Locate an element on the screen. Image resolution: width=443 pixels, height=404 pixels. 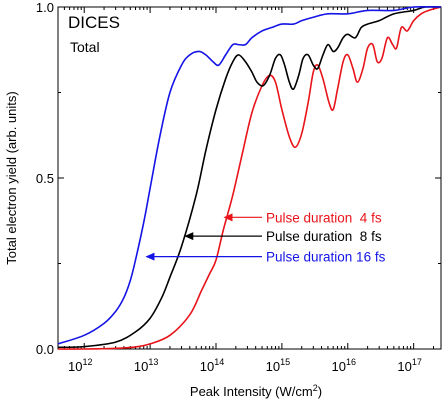
x-tick-label-exponent: 17 is located at coordinates (417, 362).